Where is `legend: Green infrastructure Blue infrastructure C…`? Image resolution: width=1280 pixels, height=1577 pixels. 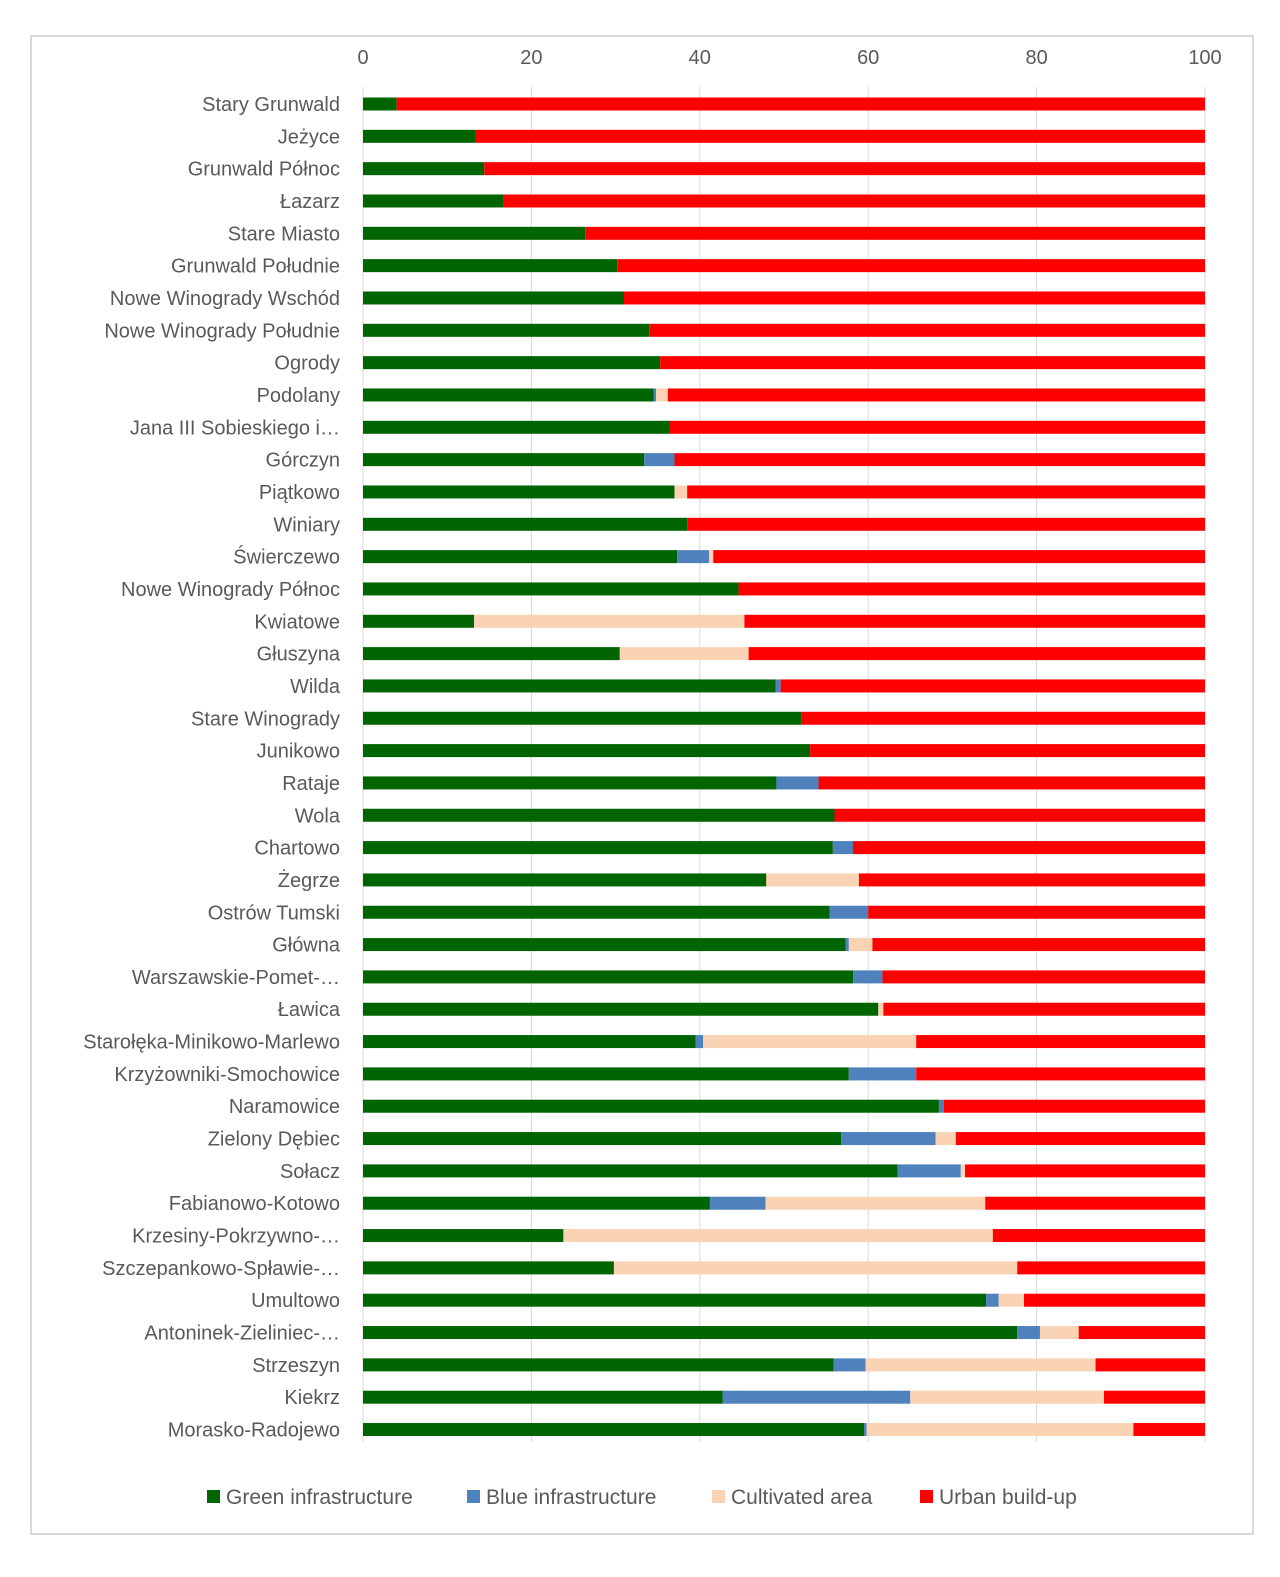 legend: Green infrastructure Blue infrastructure C… is located at coordinates (642, 1497).